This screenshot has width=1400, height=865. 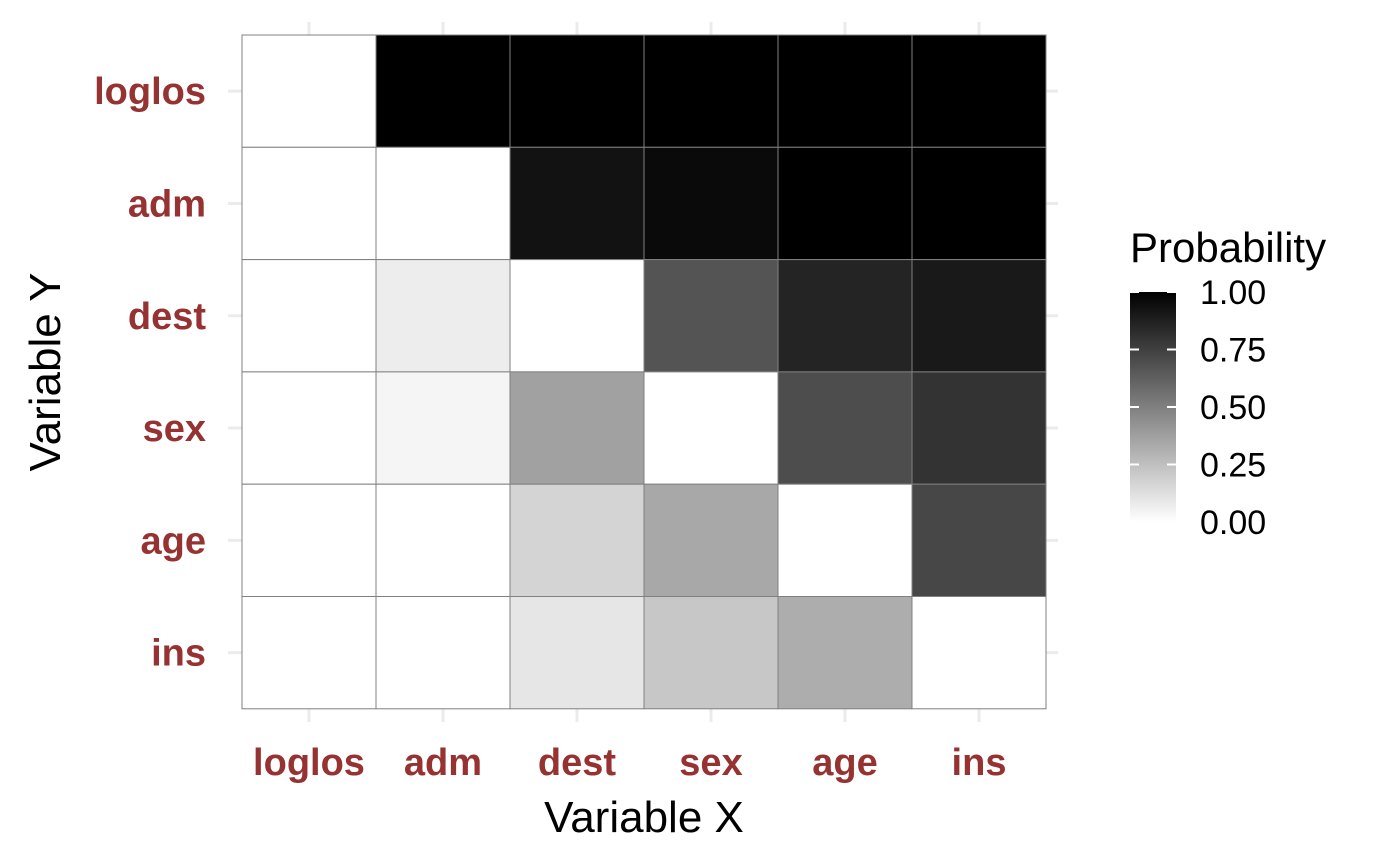 I want to click on heatmap-cell-loglos-loglos, so click(x=309, y=91).